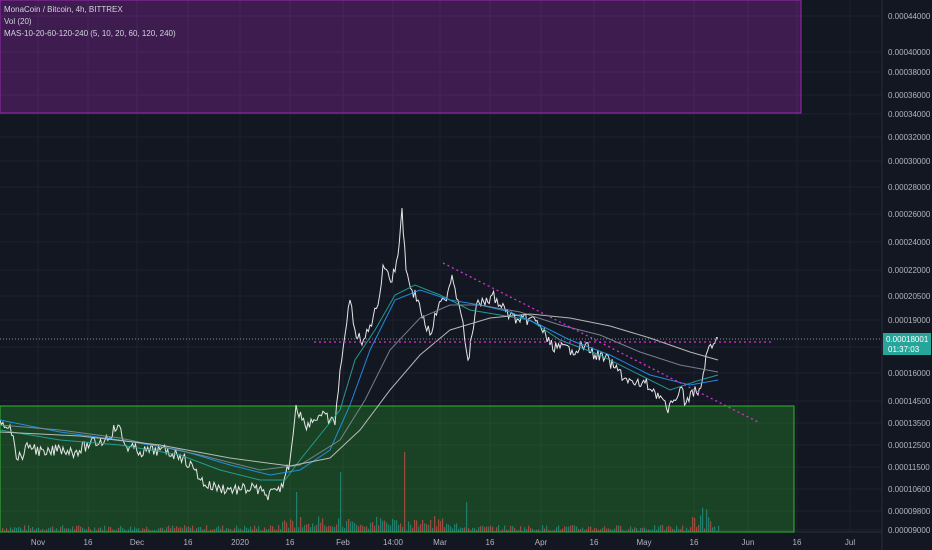 The image size is (932, 550). Describe the element at coordinates (18, 21) in the screenshot. I see `legend-volume: Vol (20)` at that location.